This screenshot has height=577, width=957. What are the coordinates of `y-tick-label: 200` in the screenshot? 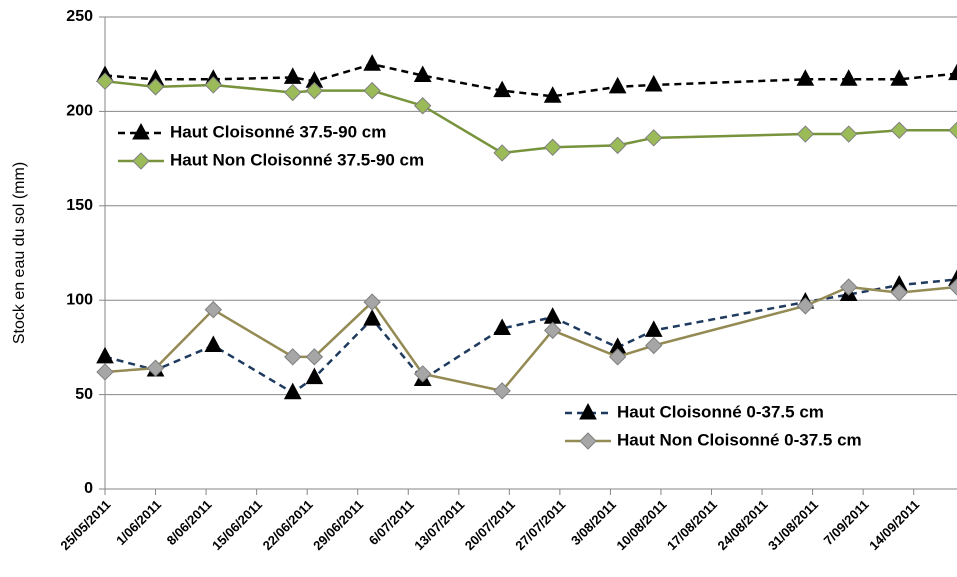 It's located at (79, 111).